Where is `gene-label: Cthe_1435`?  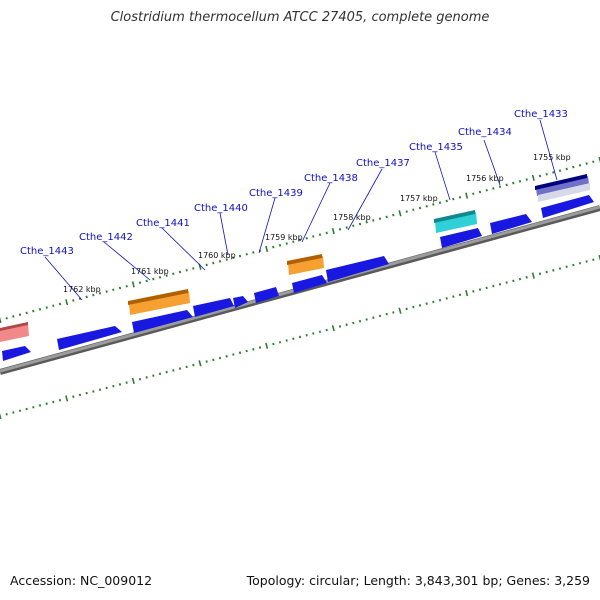
gene-label: Cthe_1435 is located at coordinates (436, 147).